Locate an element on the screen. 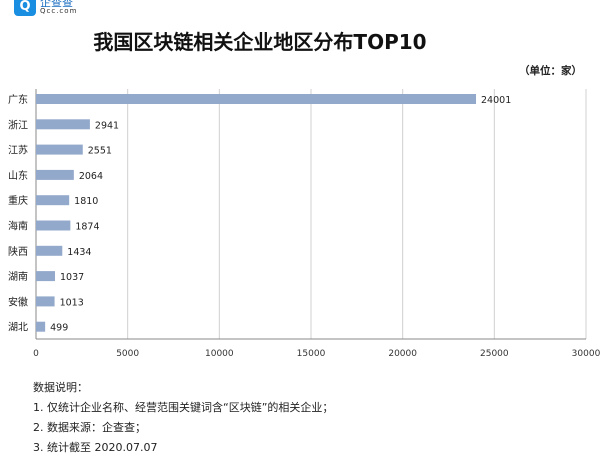  category-label: 江苏 is located at coordinates (18, 150).